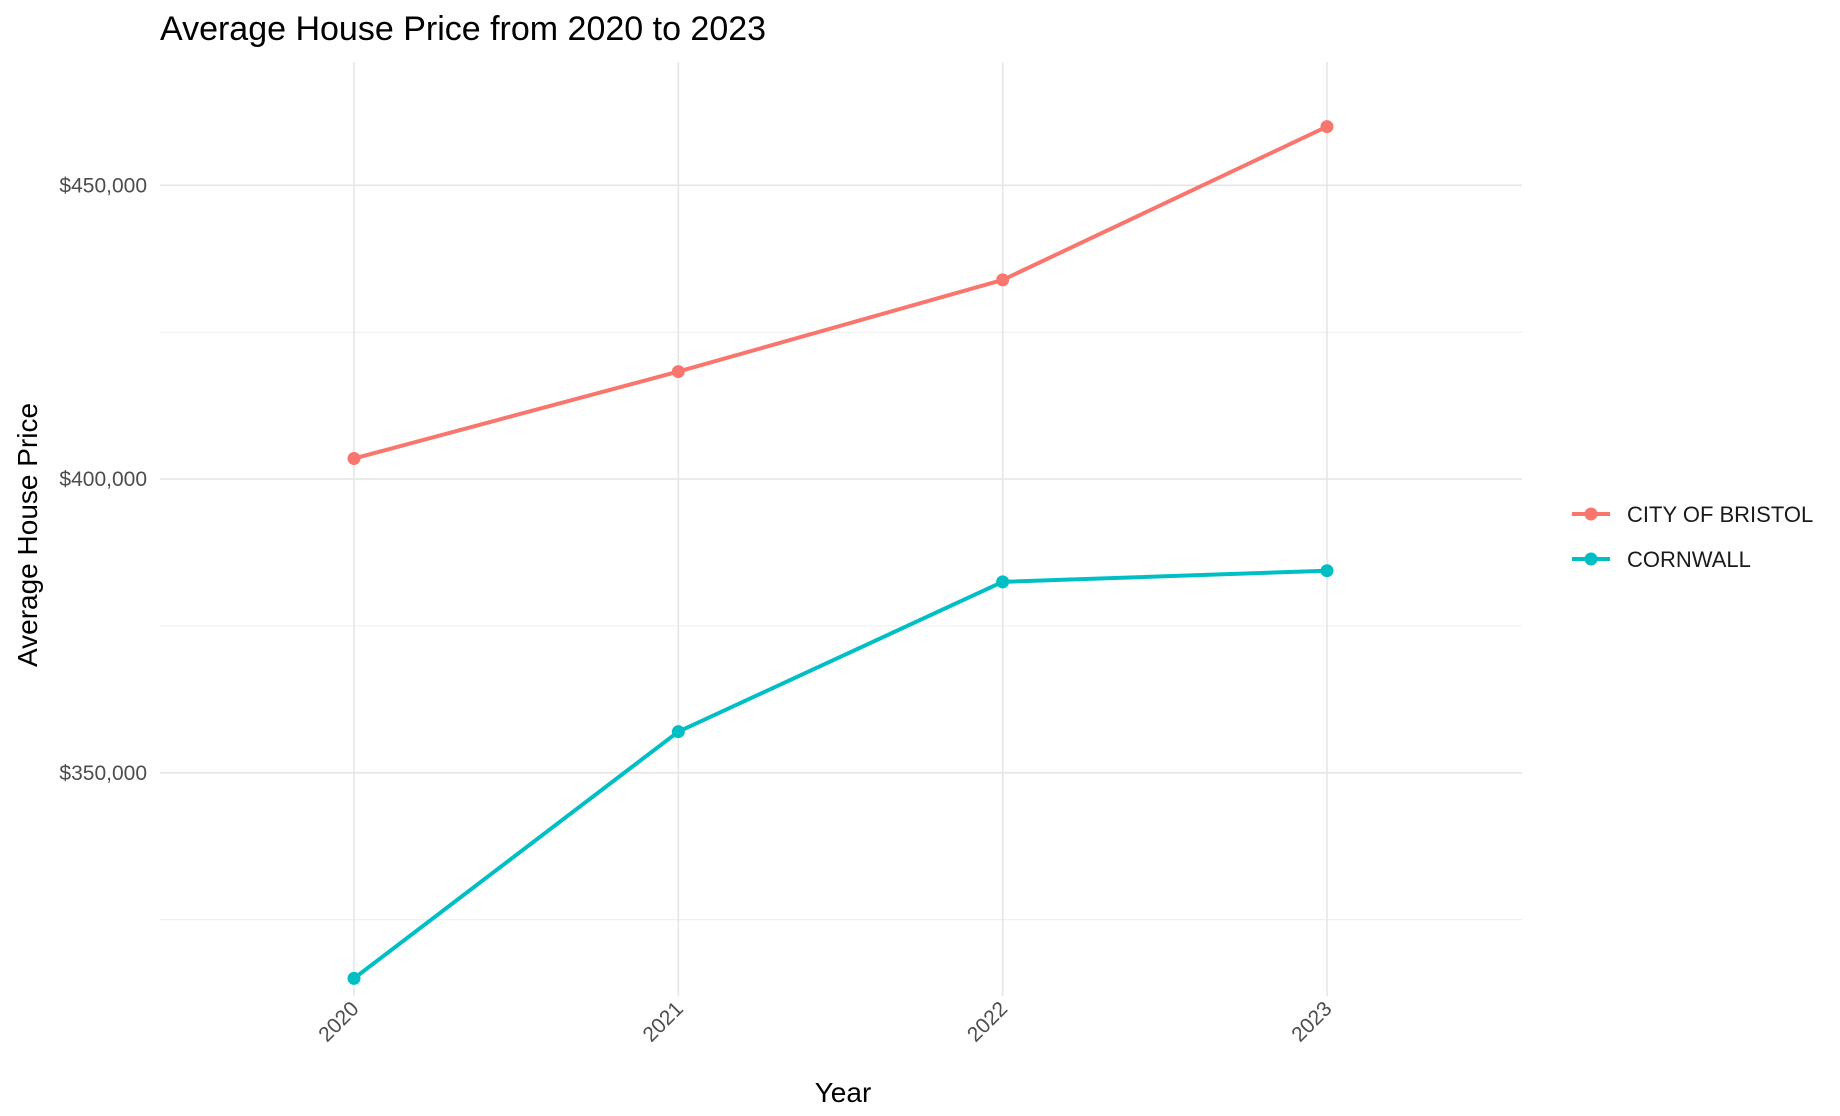 The height and width of the screenshot is (1116, 1840). Describe the element at coordinates (663, 1021) in the screenshot. I see `x-tick-label: 2021` at that location.